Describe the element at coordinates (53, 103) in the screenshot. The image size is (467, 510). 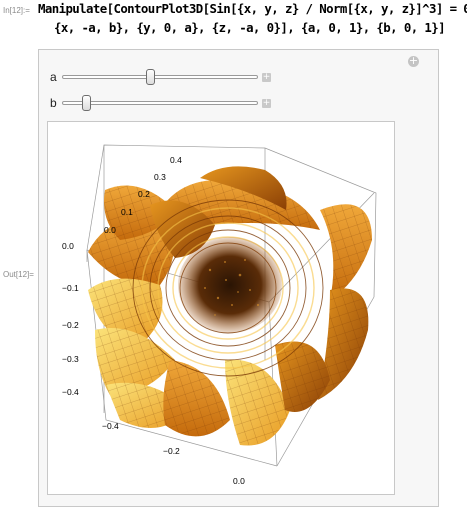
I see `slider-b-label: b` at that location.